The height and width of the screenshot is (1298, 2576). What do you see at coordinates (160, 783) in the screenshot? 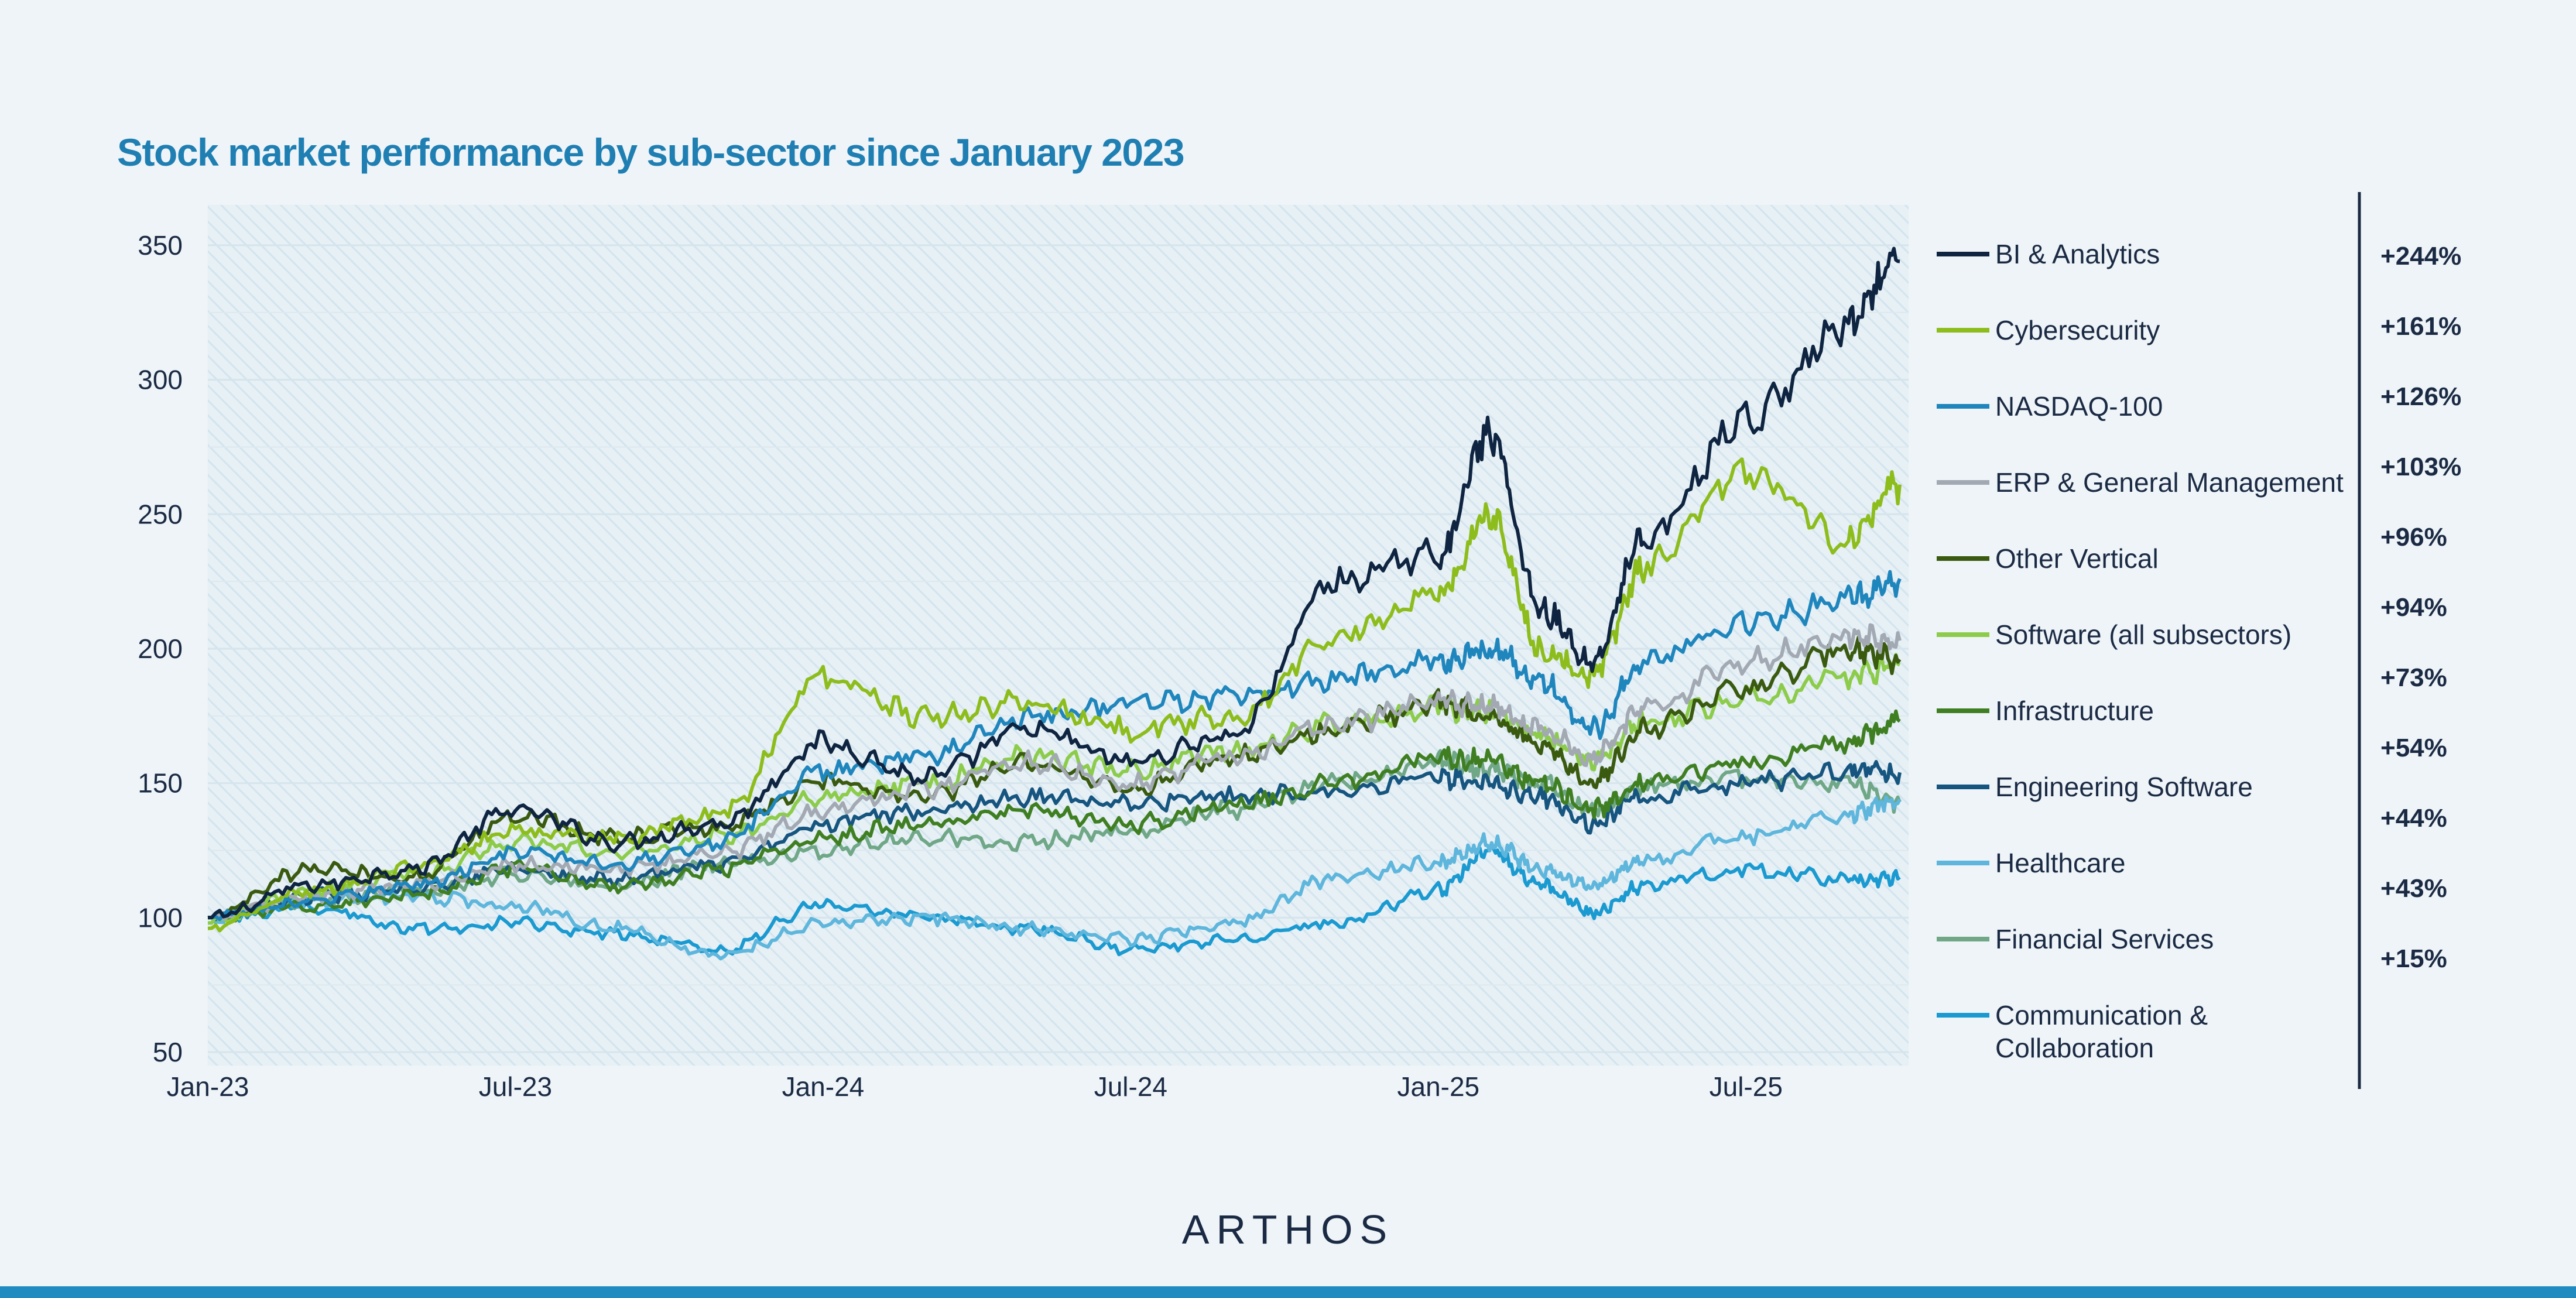
I see `y-tick-label: 150` at bounding box center [160, 783].